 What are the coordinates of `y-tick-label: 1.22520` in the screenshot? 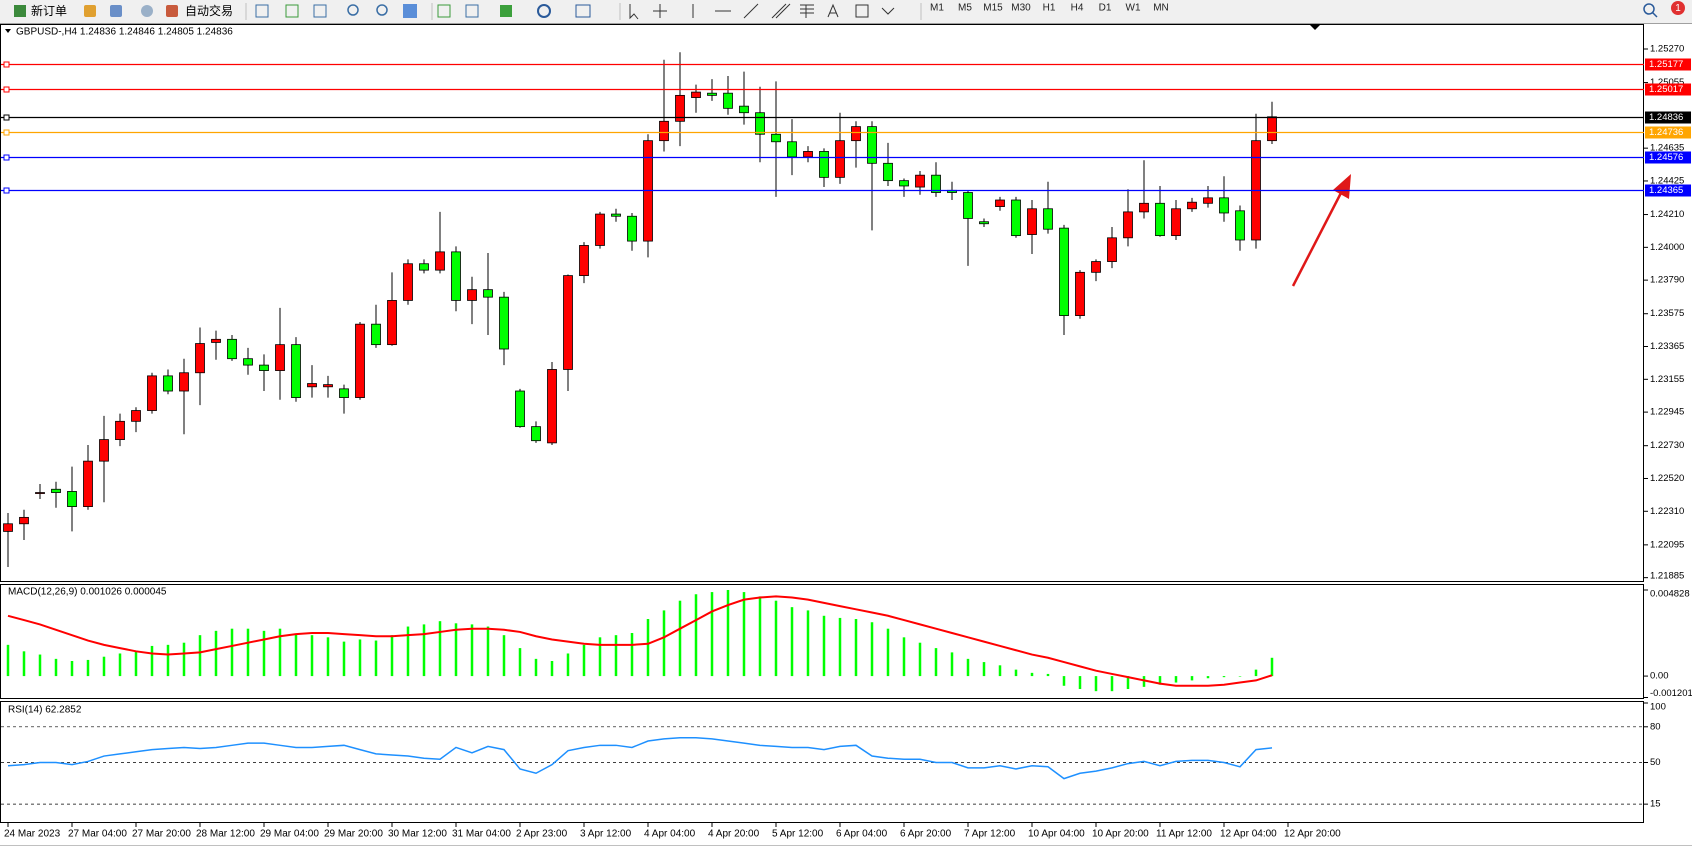 It's located at (1667, 478).